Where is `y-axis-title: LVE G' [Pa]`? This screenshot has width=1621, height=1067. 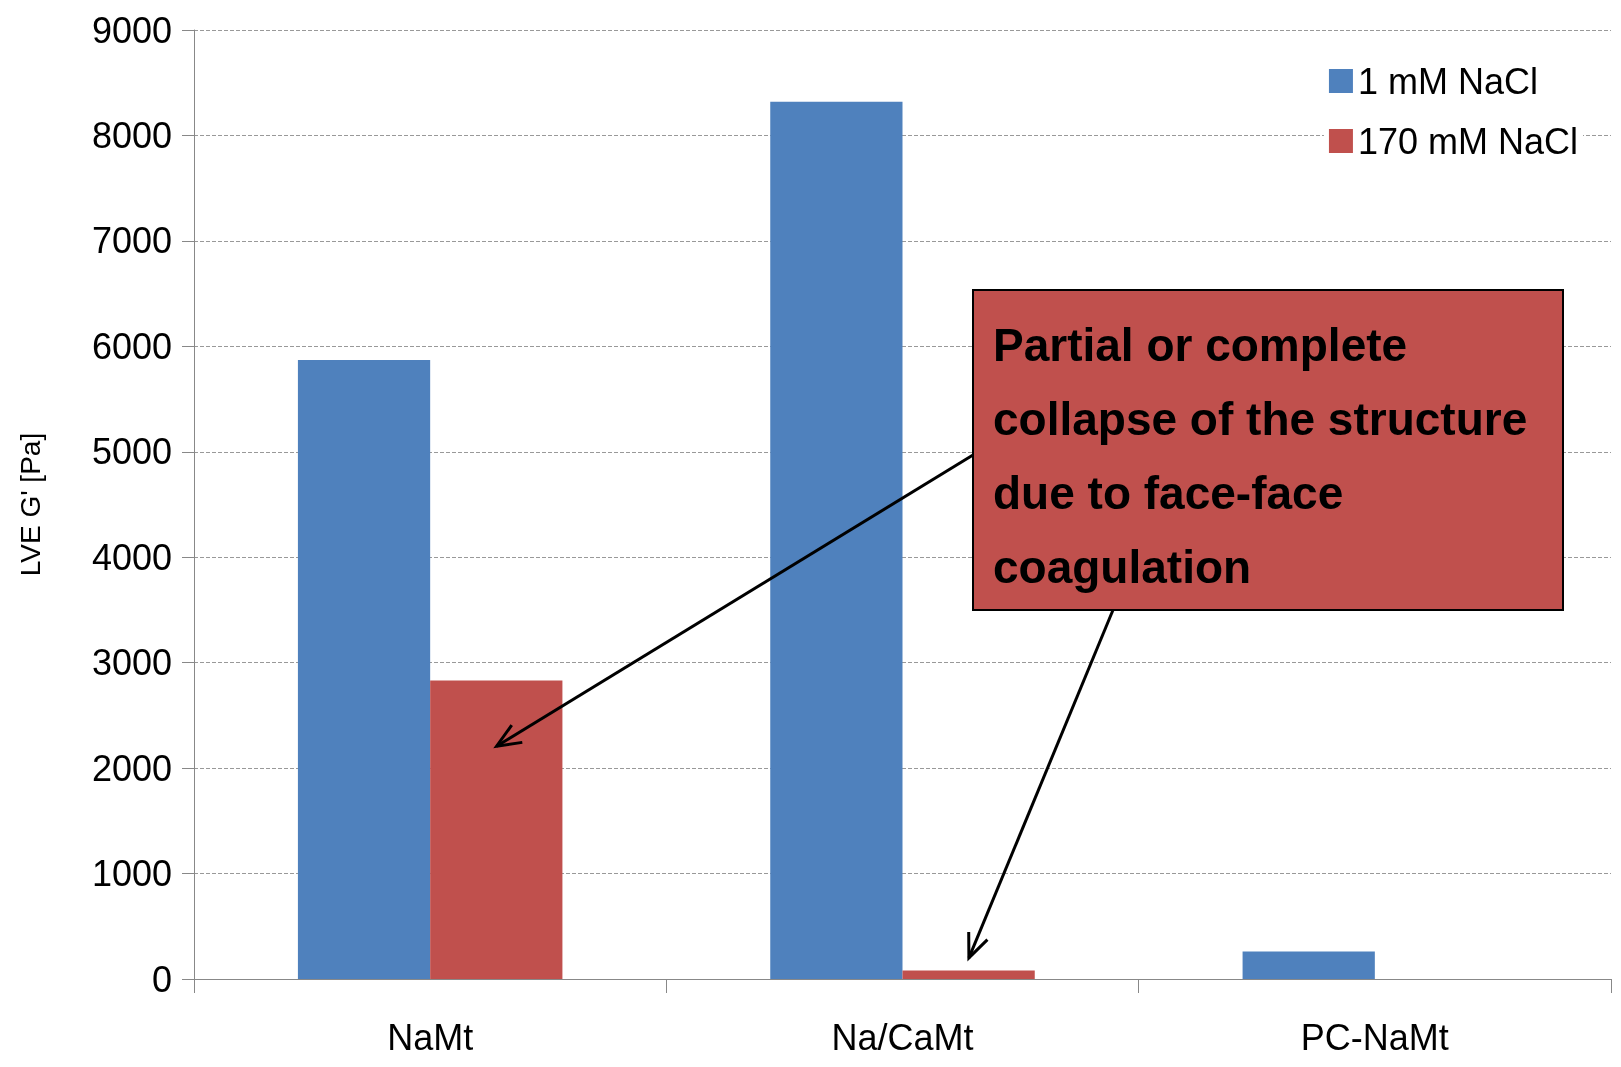
y-axis-title: LVE G' [Pa] is located at coordinates (30, 504).